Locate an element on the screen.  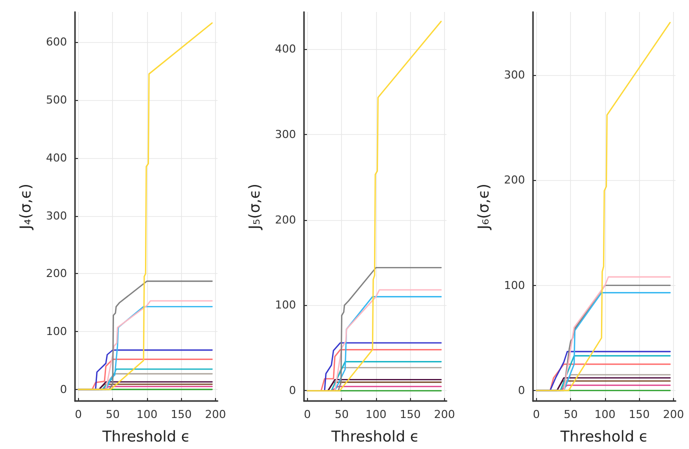
y-axis-title: J₅(σ,ϵ) is located at coordinates (255, 207).